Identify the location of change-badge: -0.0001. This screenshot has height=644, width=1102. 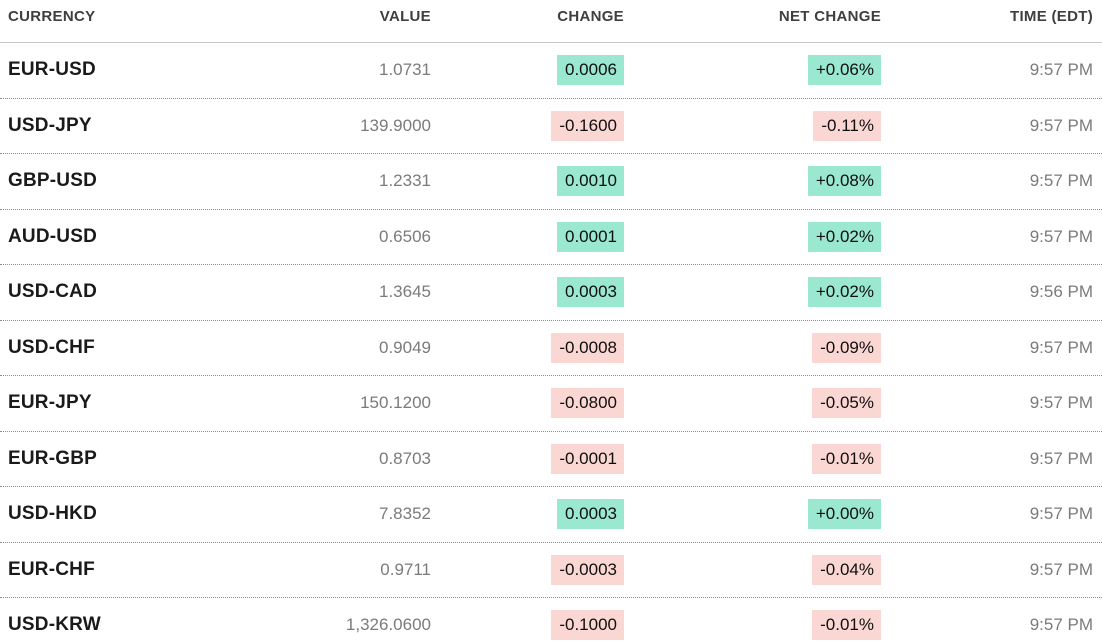
(587, 458).